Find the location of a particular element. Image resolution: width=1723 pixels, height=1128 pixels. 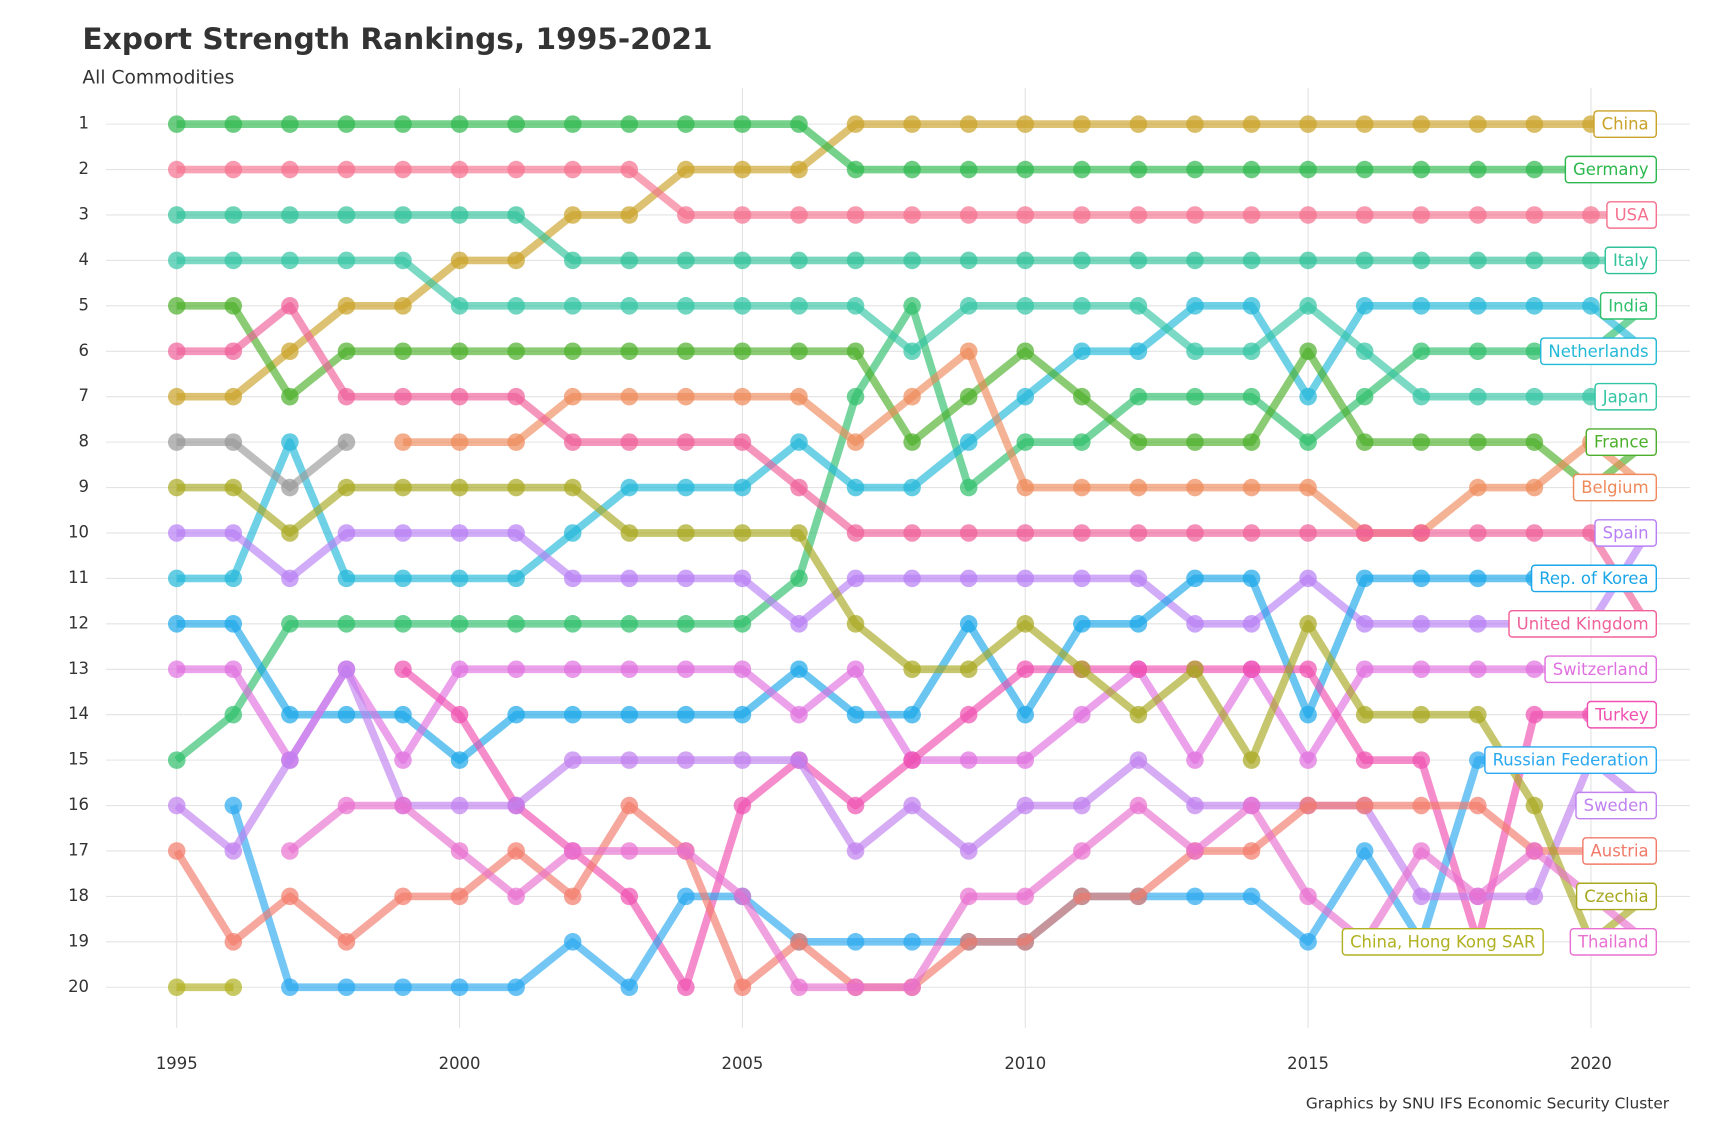

legend-label: Czechia is located at coordinates (1616, 896).